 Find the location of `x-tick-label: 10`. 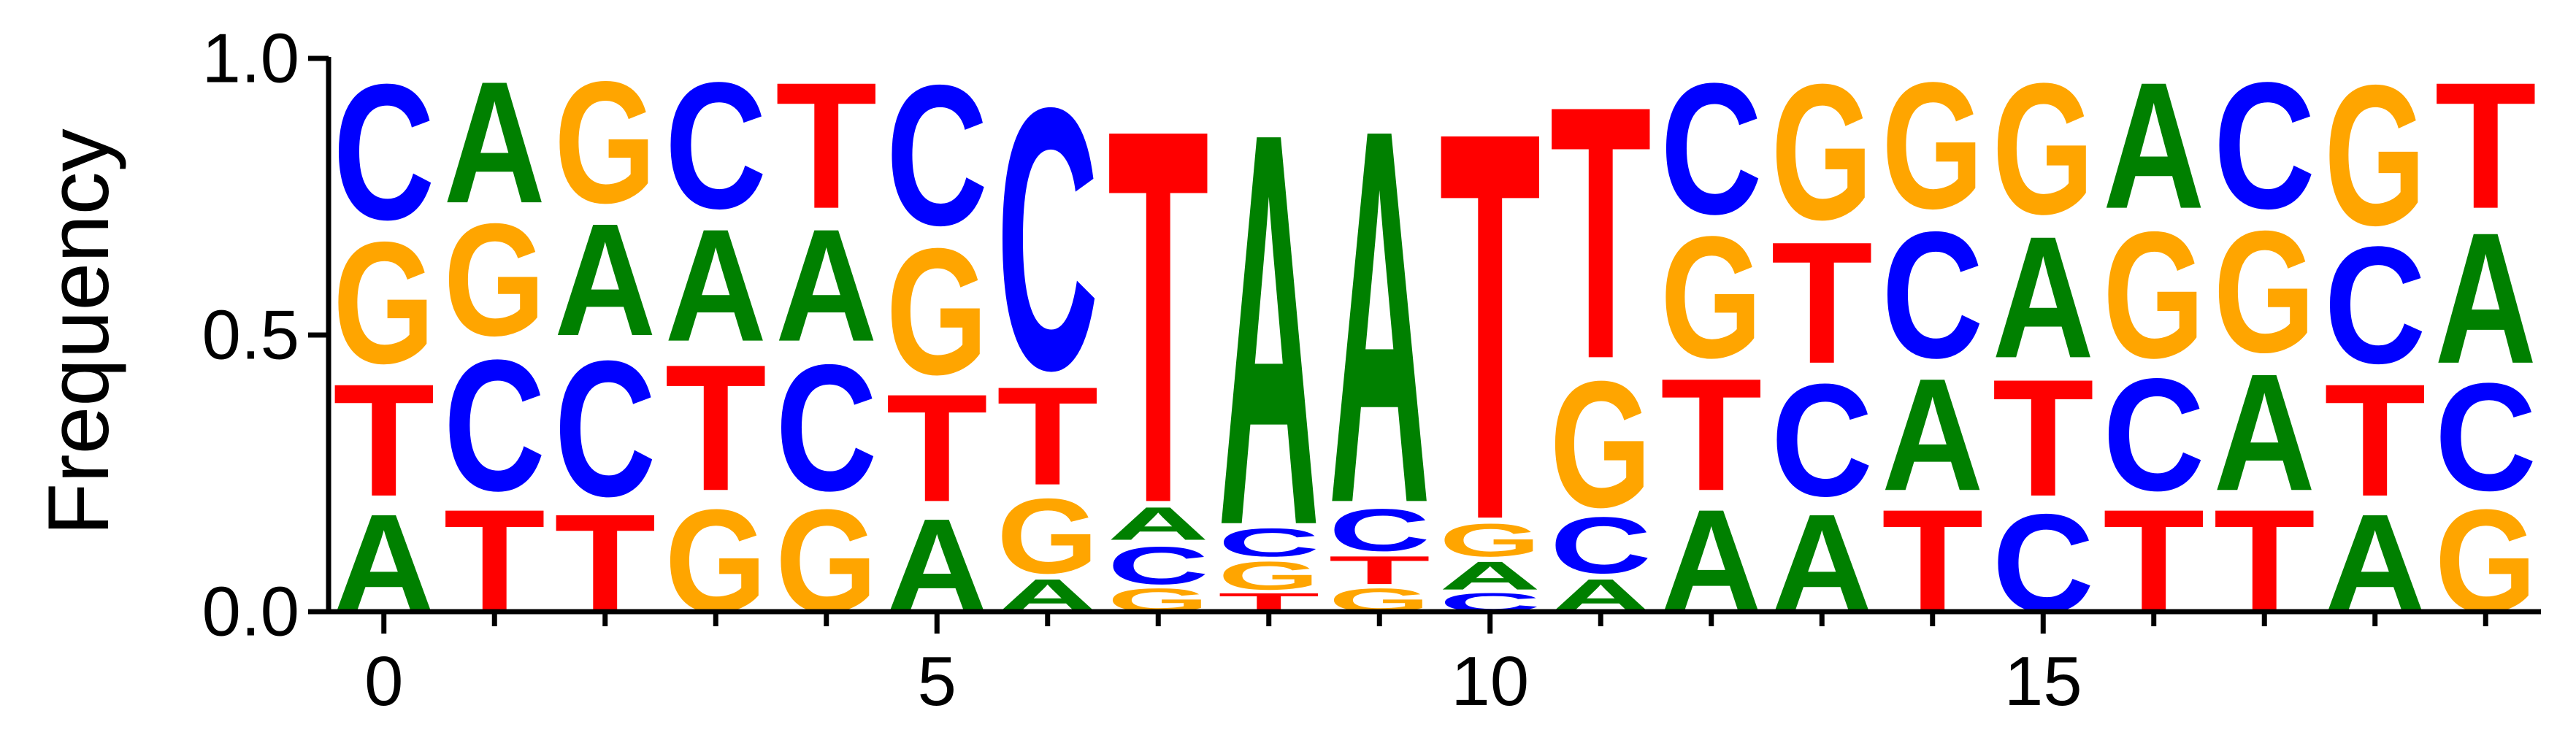

x-tick-label: 10 is located at coordinates (1490, 681).